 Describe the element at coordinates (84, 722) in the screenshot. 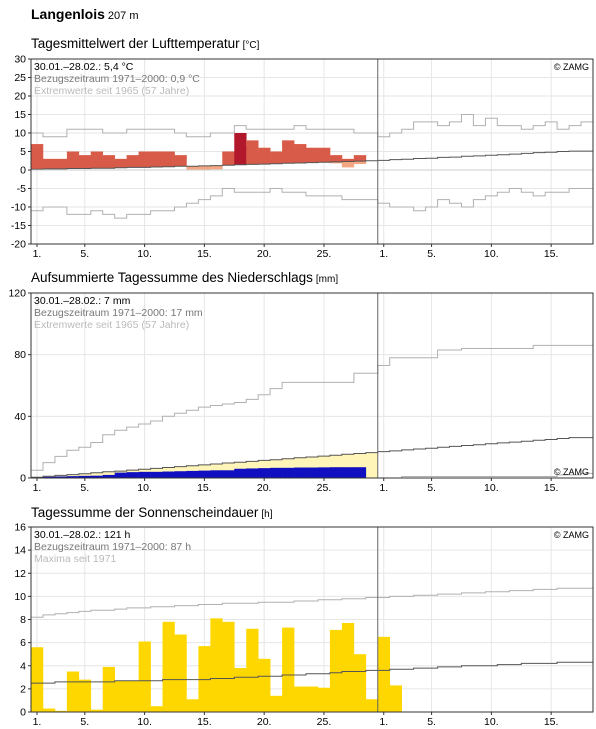

I see `sunshine-xtick-label: 5.` at that location.